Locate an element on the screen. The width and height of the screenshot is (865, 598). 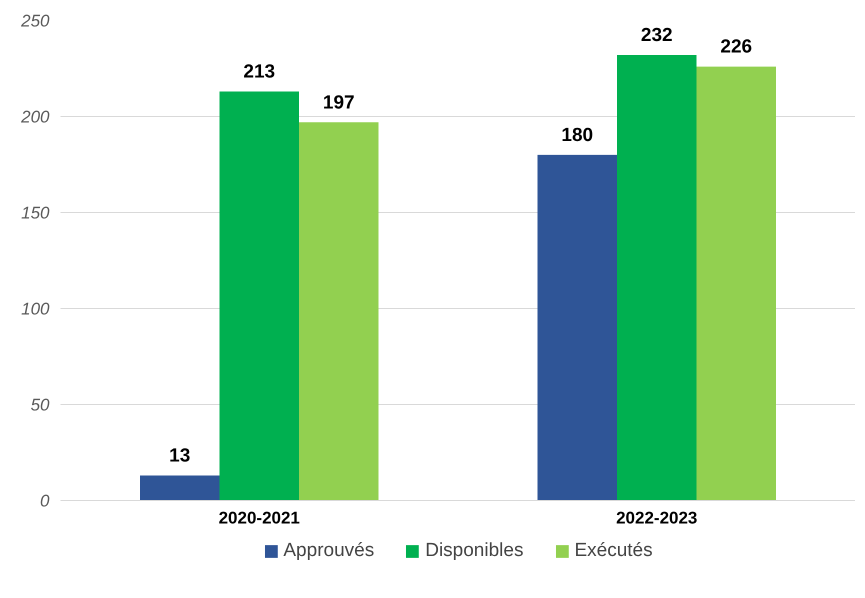
y-tick-label: 50 is located at coordinates (40, 405).